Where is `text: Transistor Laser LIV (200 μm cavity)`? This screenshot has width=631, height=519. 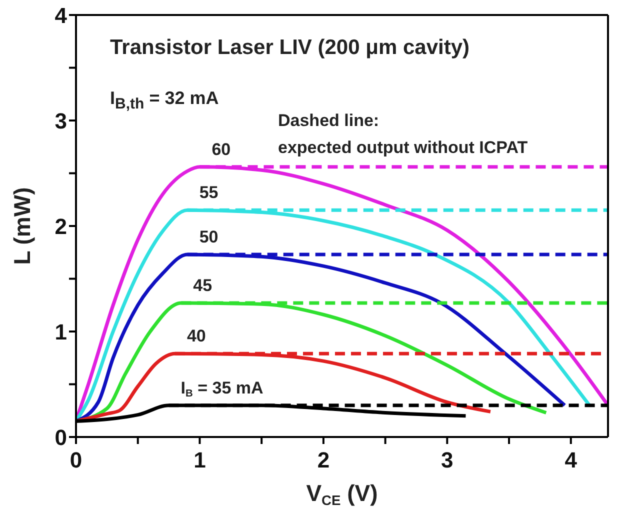 text: Transistor Laser LIV (200 μm cavity) is located at coordinates (290, 48).